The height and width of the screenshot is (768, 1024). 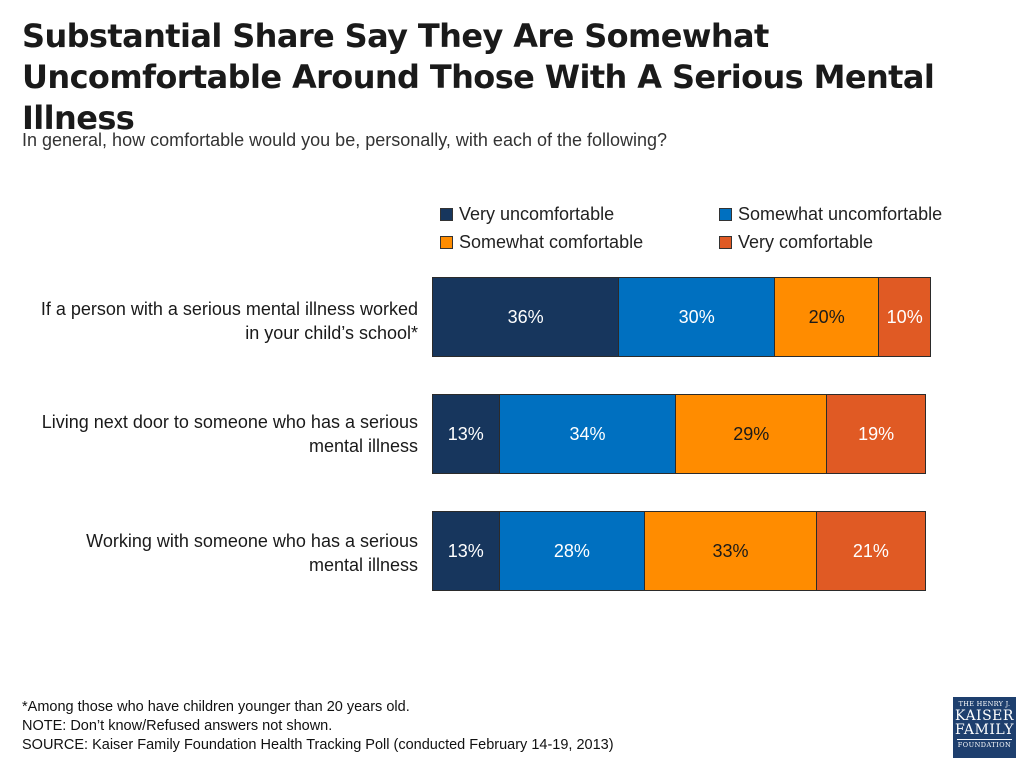 What do you see at coordinates (806, 242) in the screenshot?
I see `legend-label: Very comfortable` at bounding box center [806, 242].